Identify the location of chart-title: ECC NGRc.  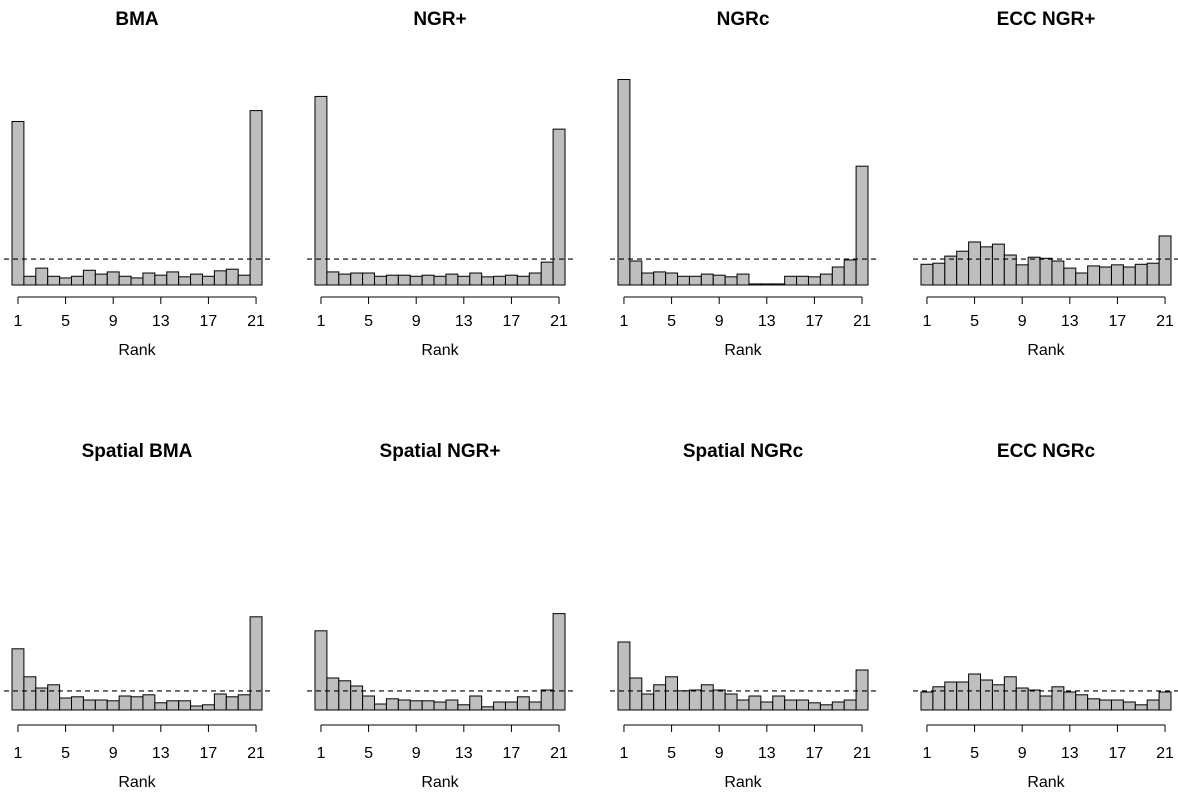
(1046, 451).